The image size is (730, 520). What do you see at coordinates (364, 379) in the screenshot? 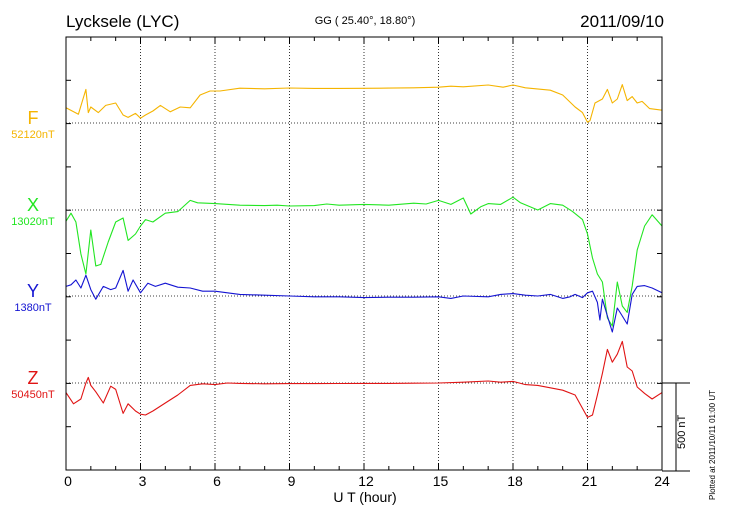
I see `series-line-z` at bounding box center [364, 379].